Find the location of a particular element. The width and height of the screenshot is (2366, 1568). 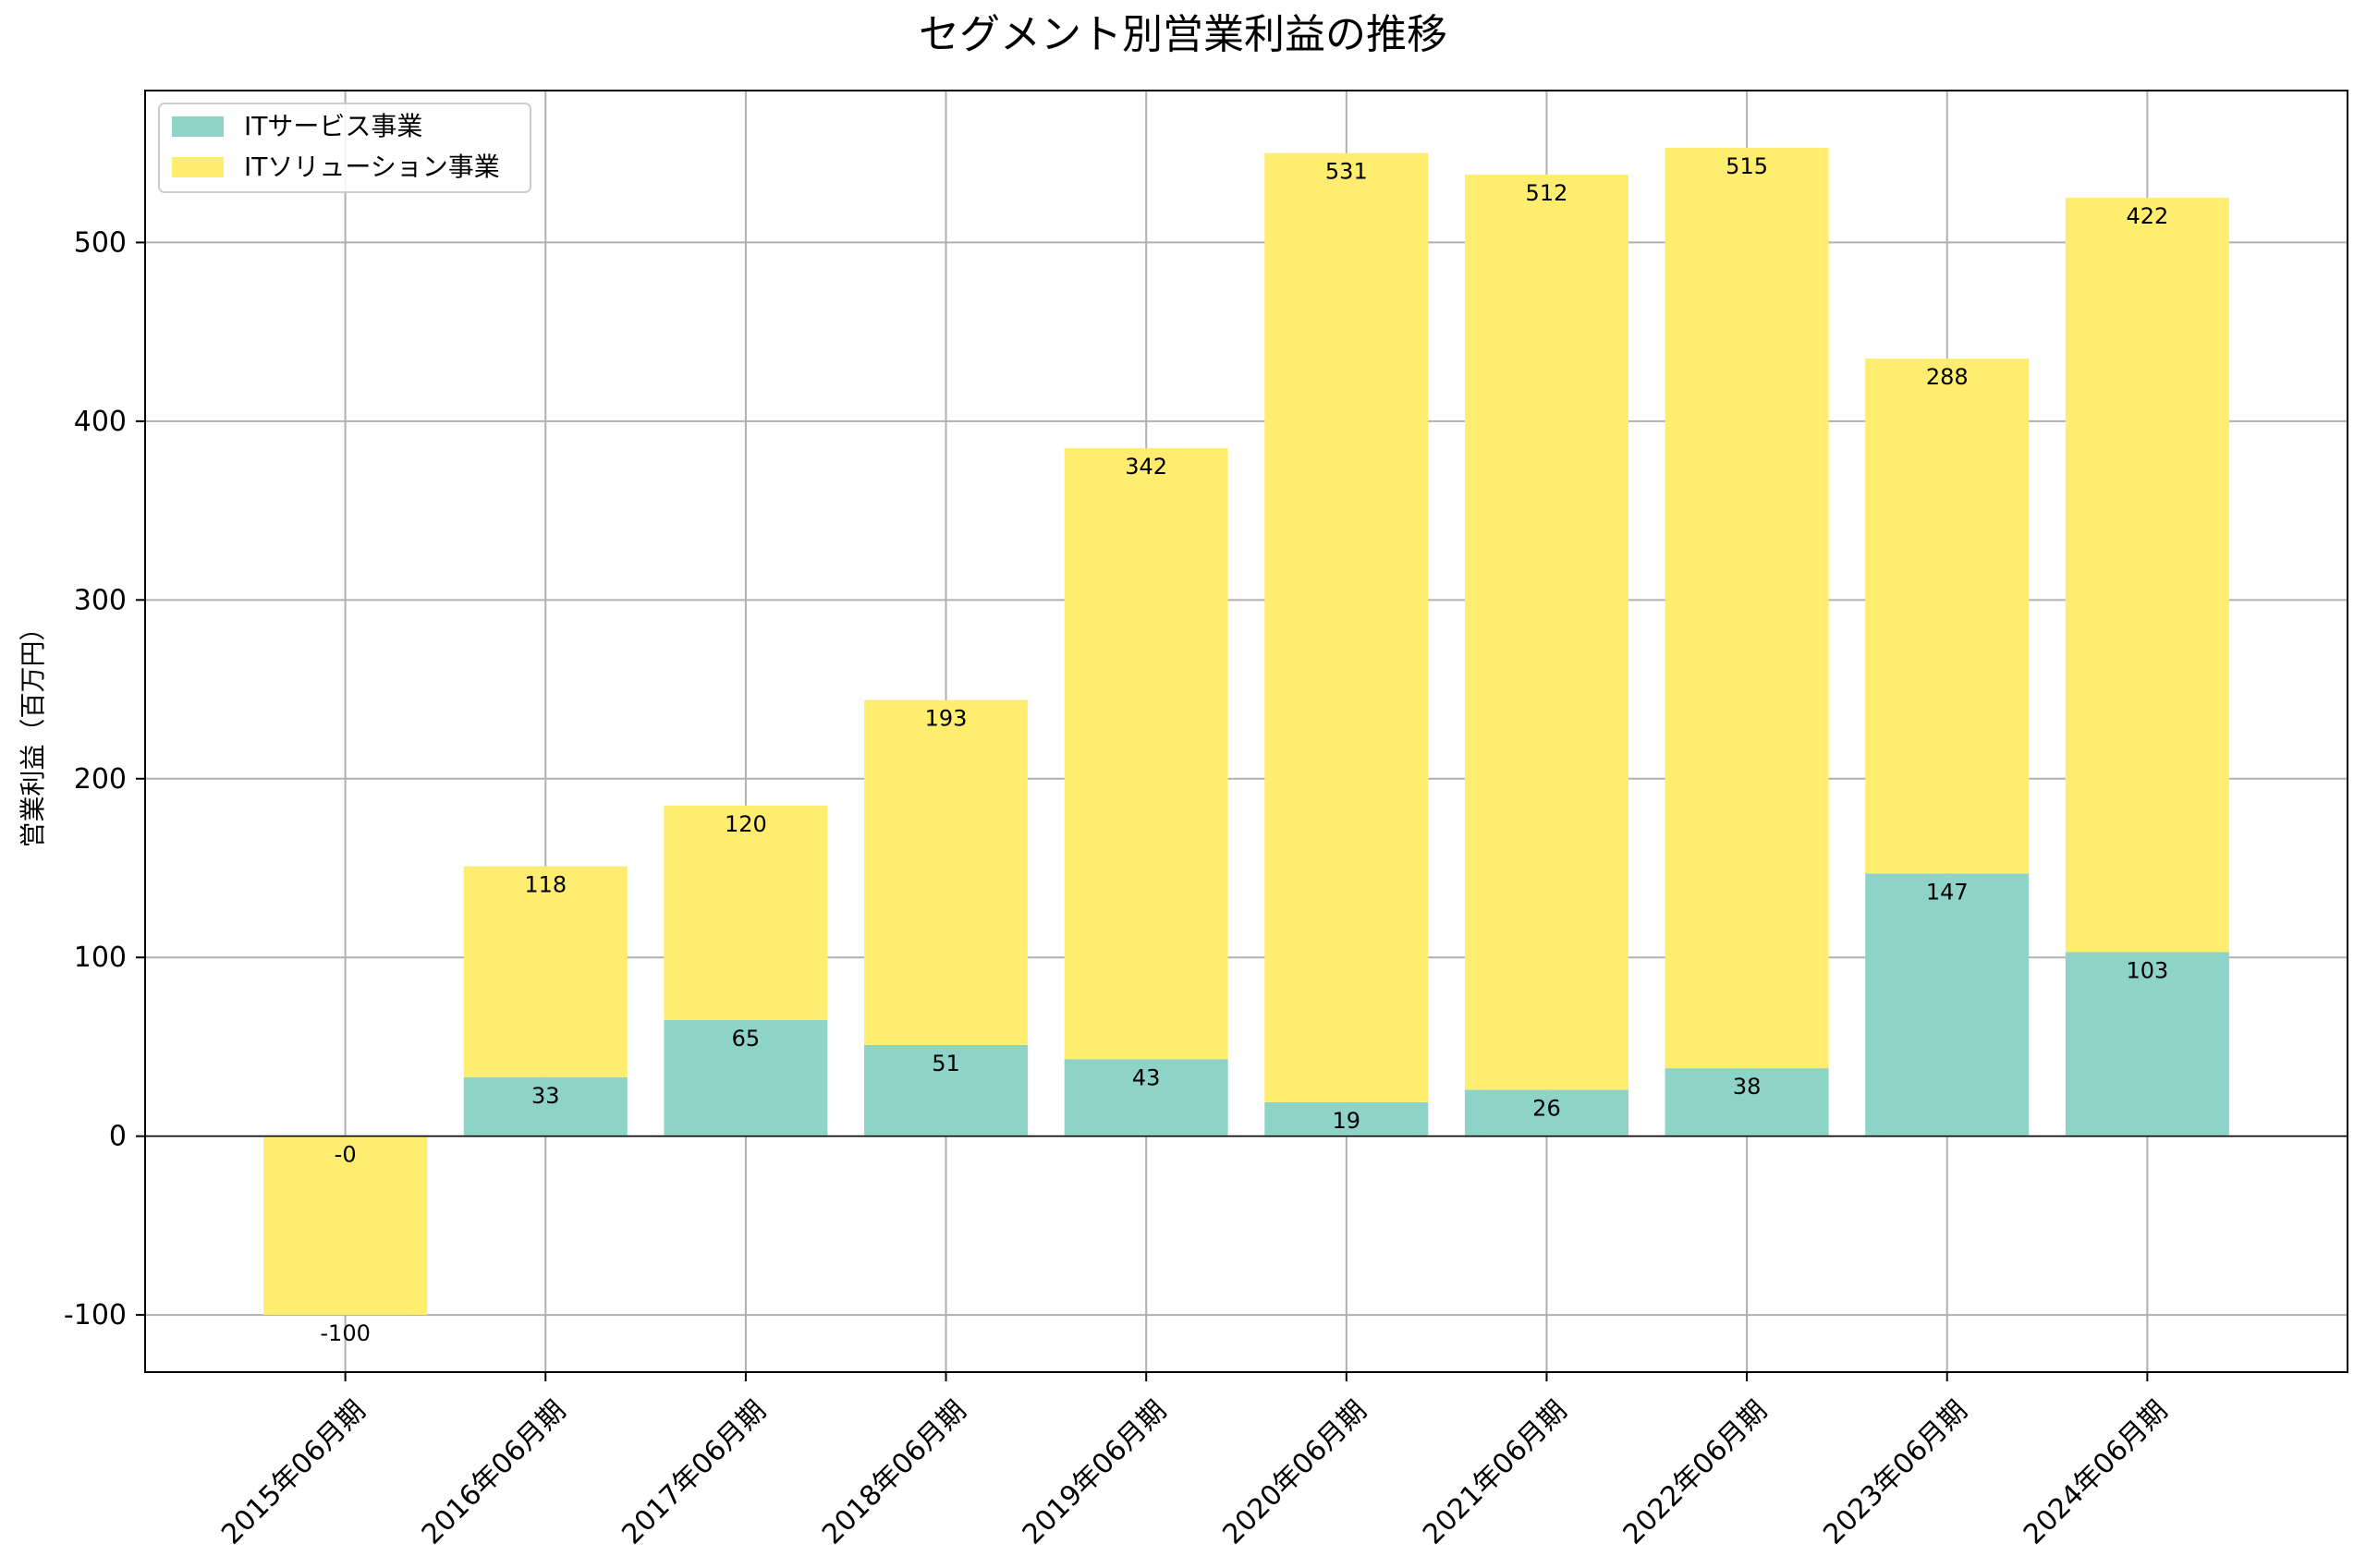

data-label: -100 is located at coordinates (345, 1333).